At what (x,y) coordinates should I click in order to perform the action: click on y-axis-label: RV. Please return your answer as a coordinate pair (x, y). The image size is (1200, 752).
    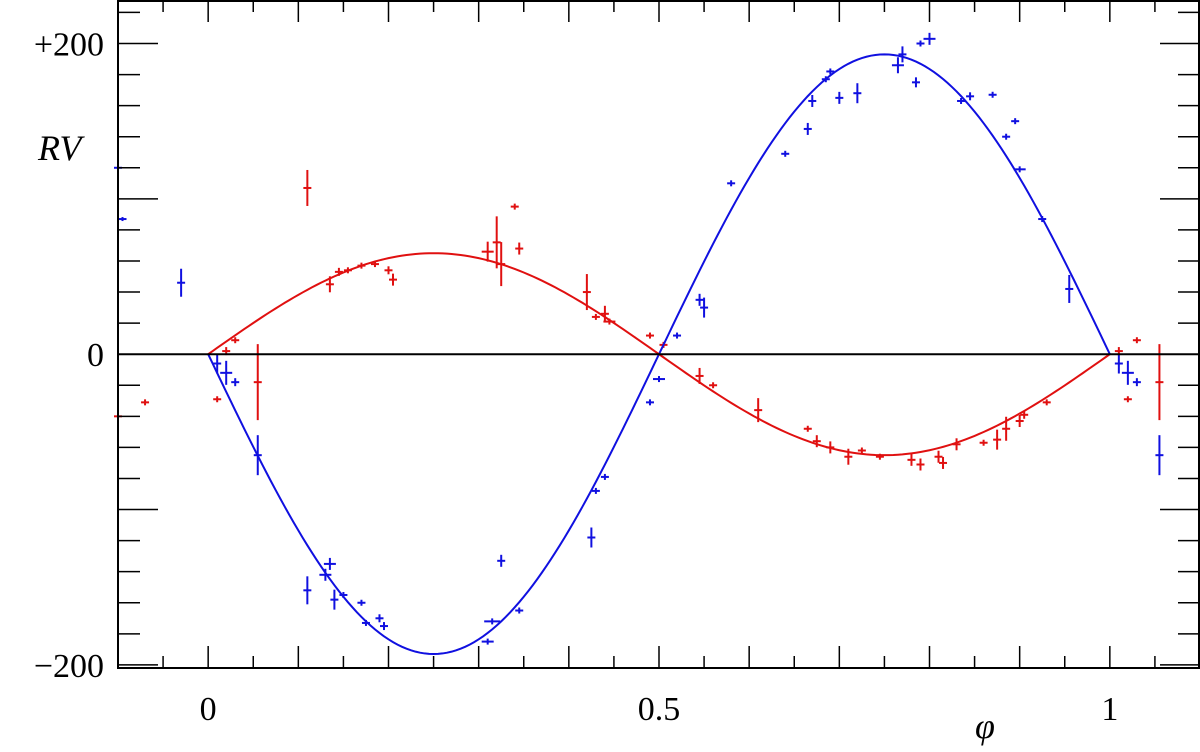
    Looking at the image, I should click on (61, 148).